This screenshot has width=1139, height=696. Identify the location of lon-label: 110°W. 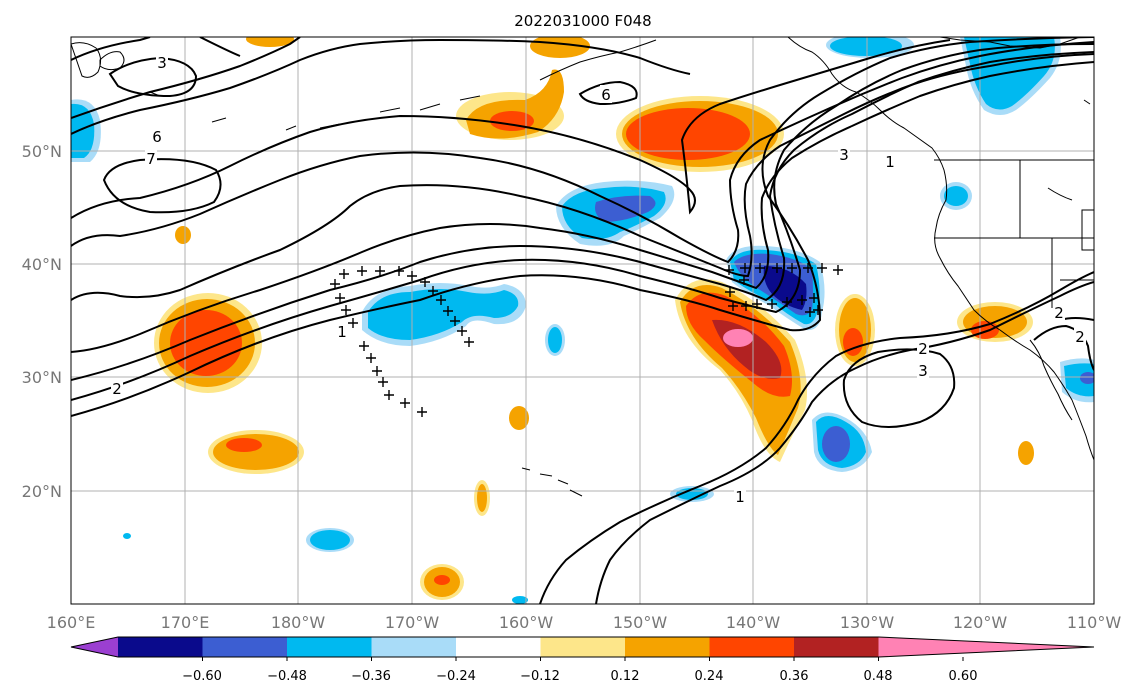
(1094, 622).